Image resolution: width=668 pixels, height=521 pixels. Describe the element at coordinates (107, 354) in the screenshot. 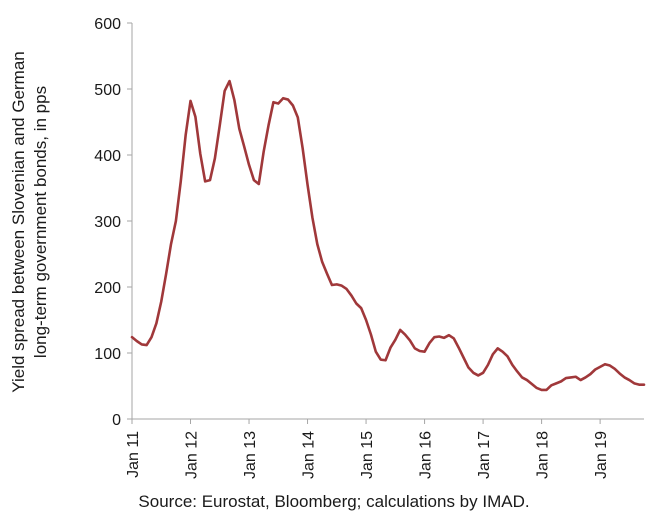

I see `y-tick-label: 100` at that location.